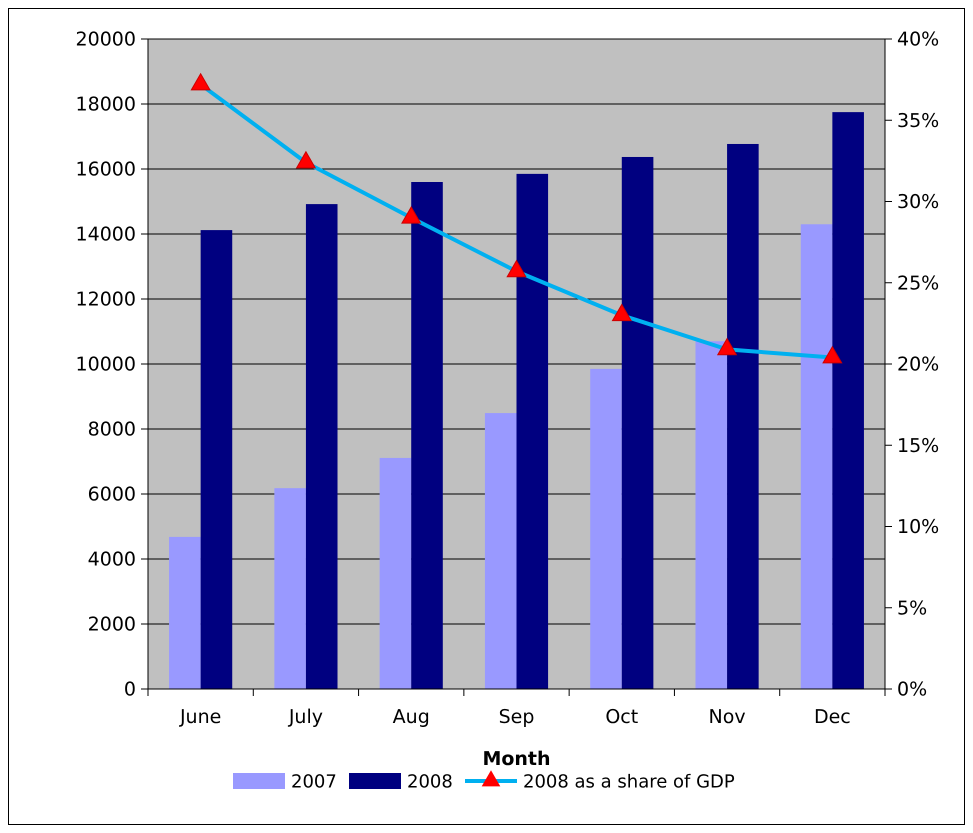 The height and width of the screenshot is (833, 973). I want to click on y2-tick-label: 40%, so click(918, 39).